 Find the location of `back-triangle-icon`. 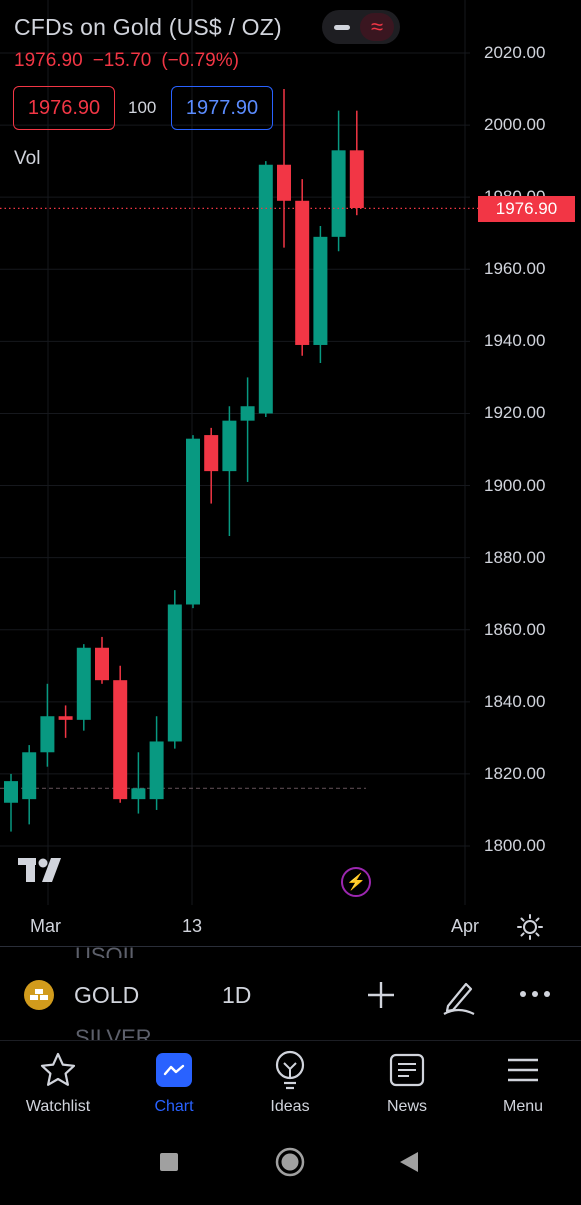

back-triangle-icon is located at coordinates (409, 1162).